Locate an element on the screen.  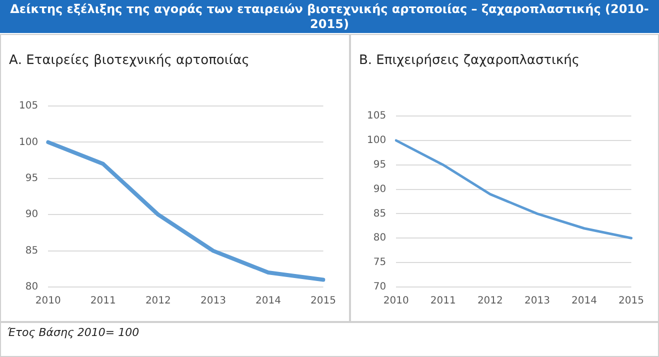
text: Έτος Βάσης 2010= 100 is located at coordinates (73, 332).